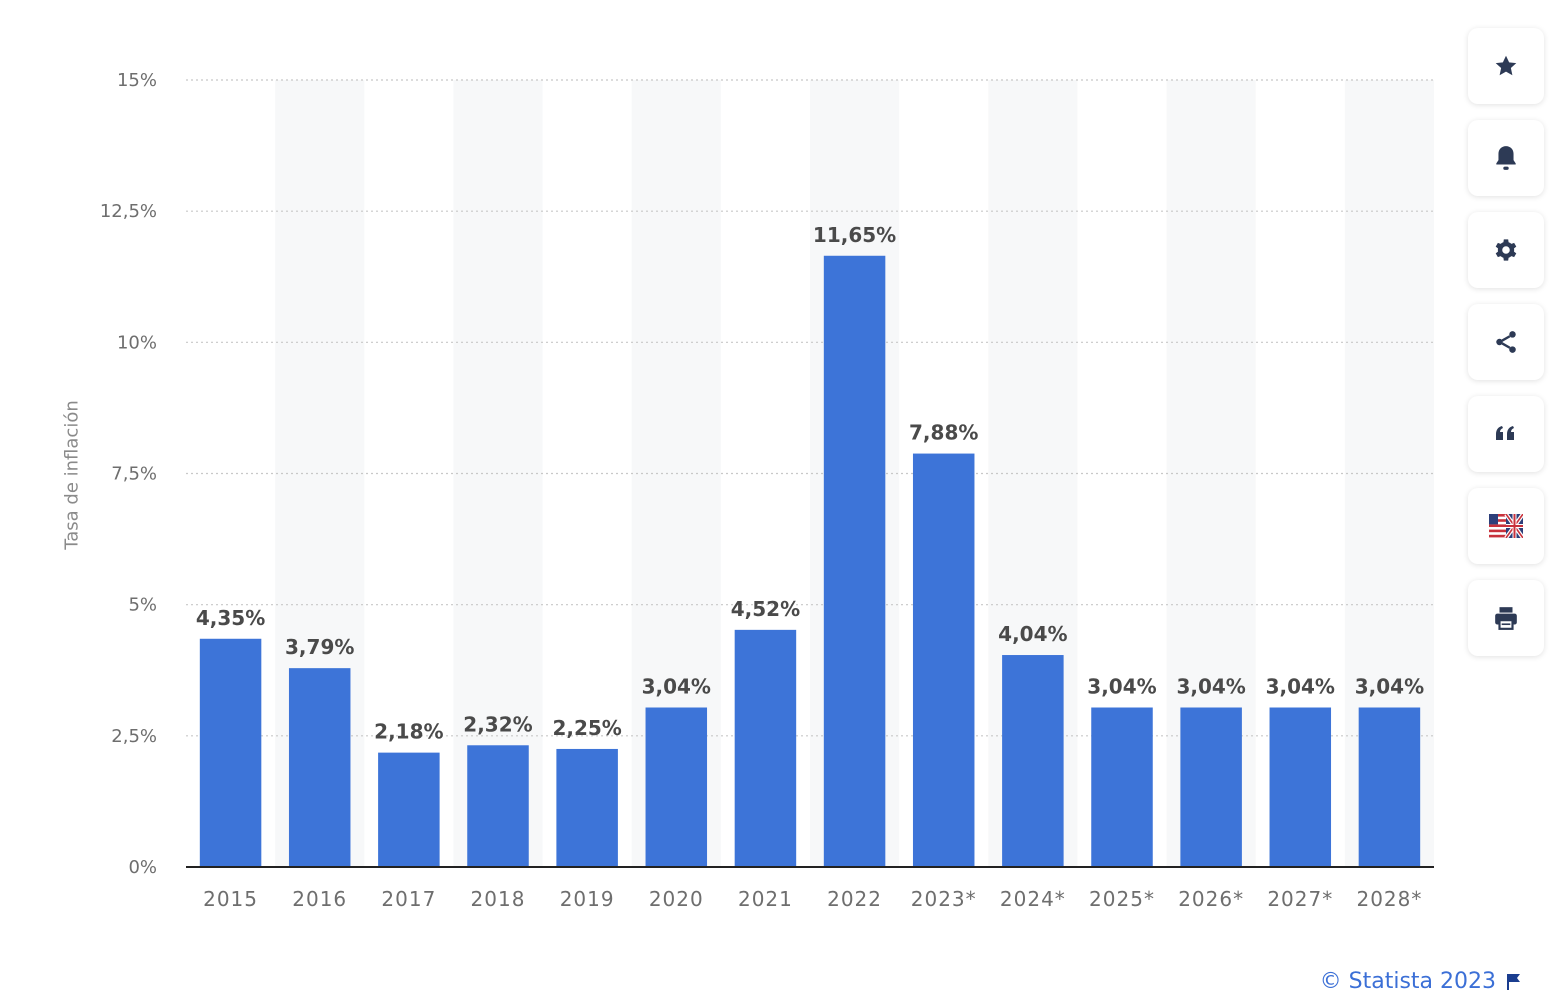 This screenshot has width=1568, height=1000. I want to click on gear-icon, so click(1506, 250).